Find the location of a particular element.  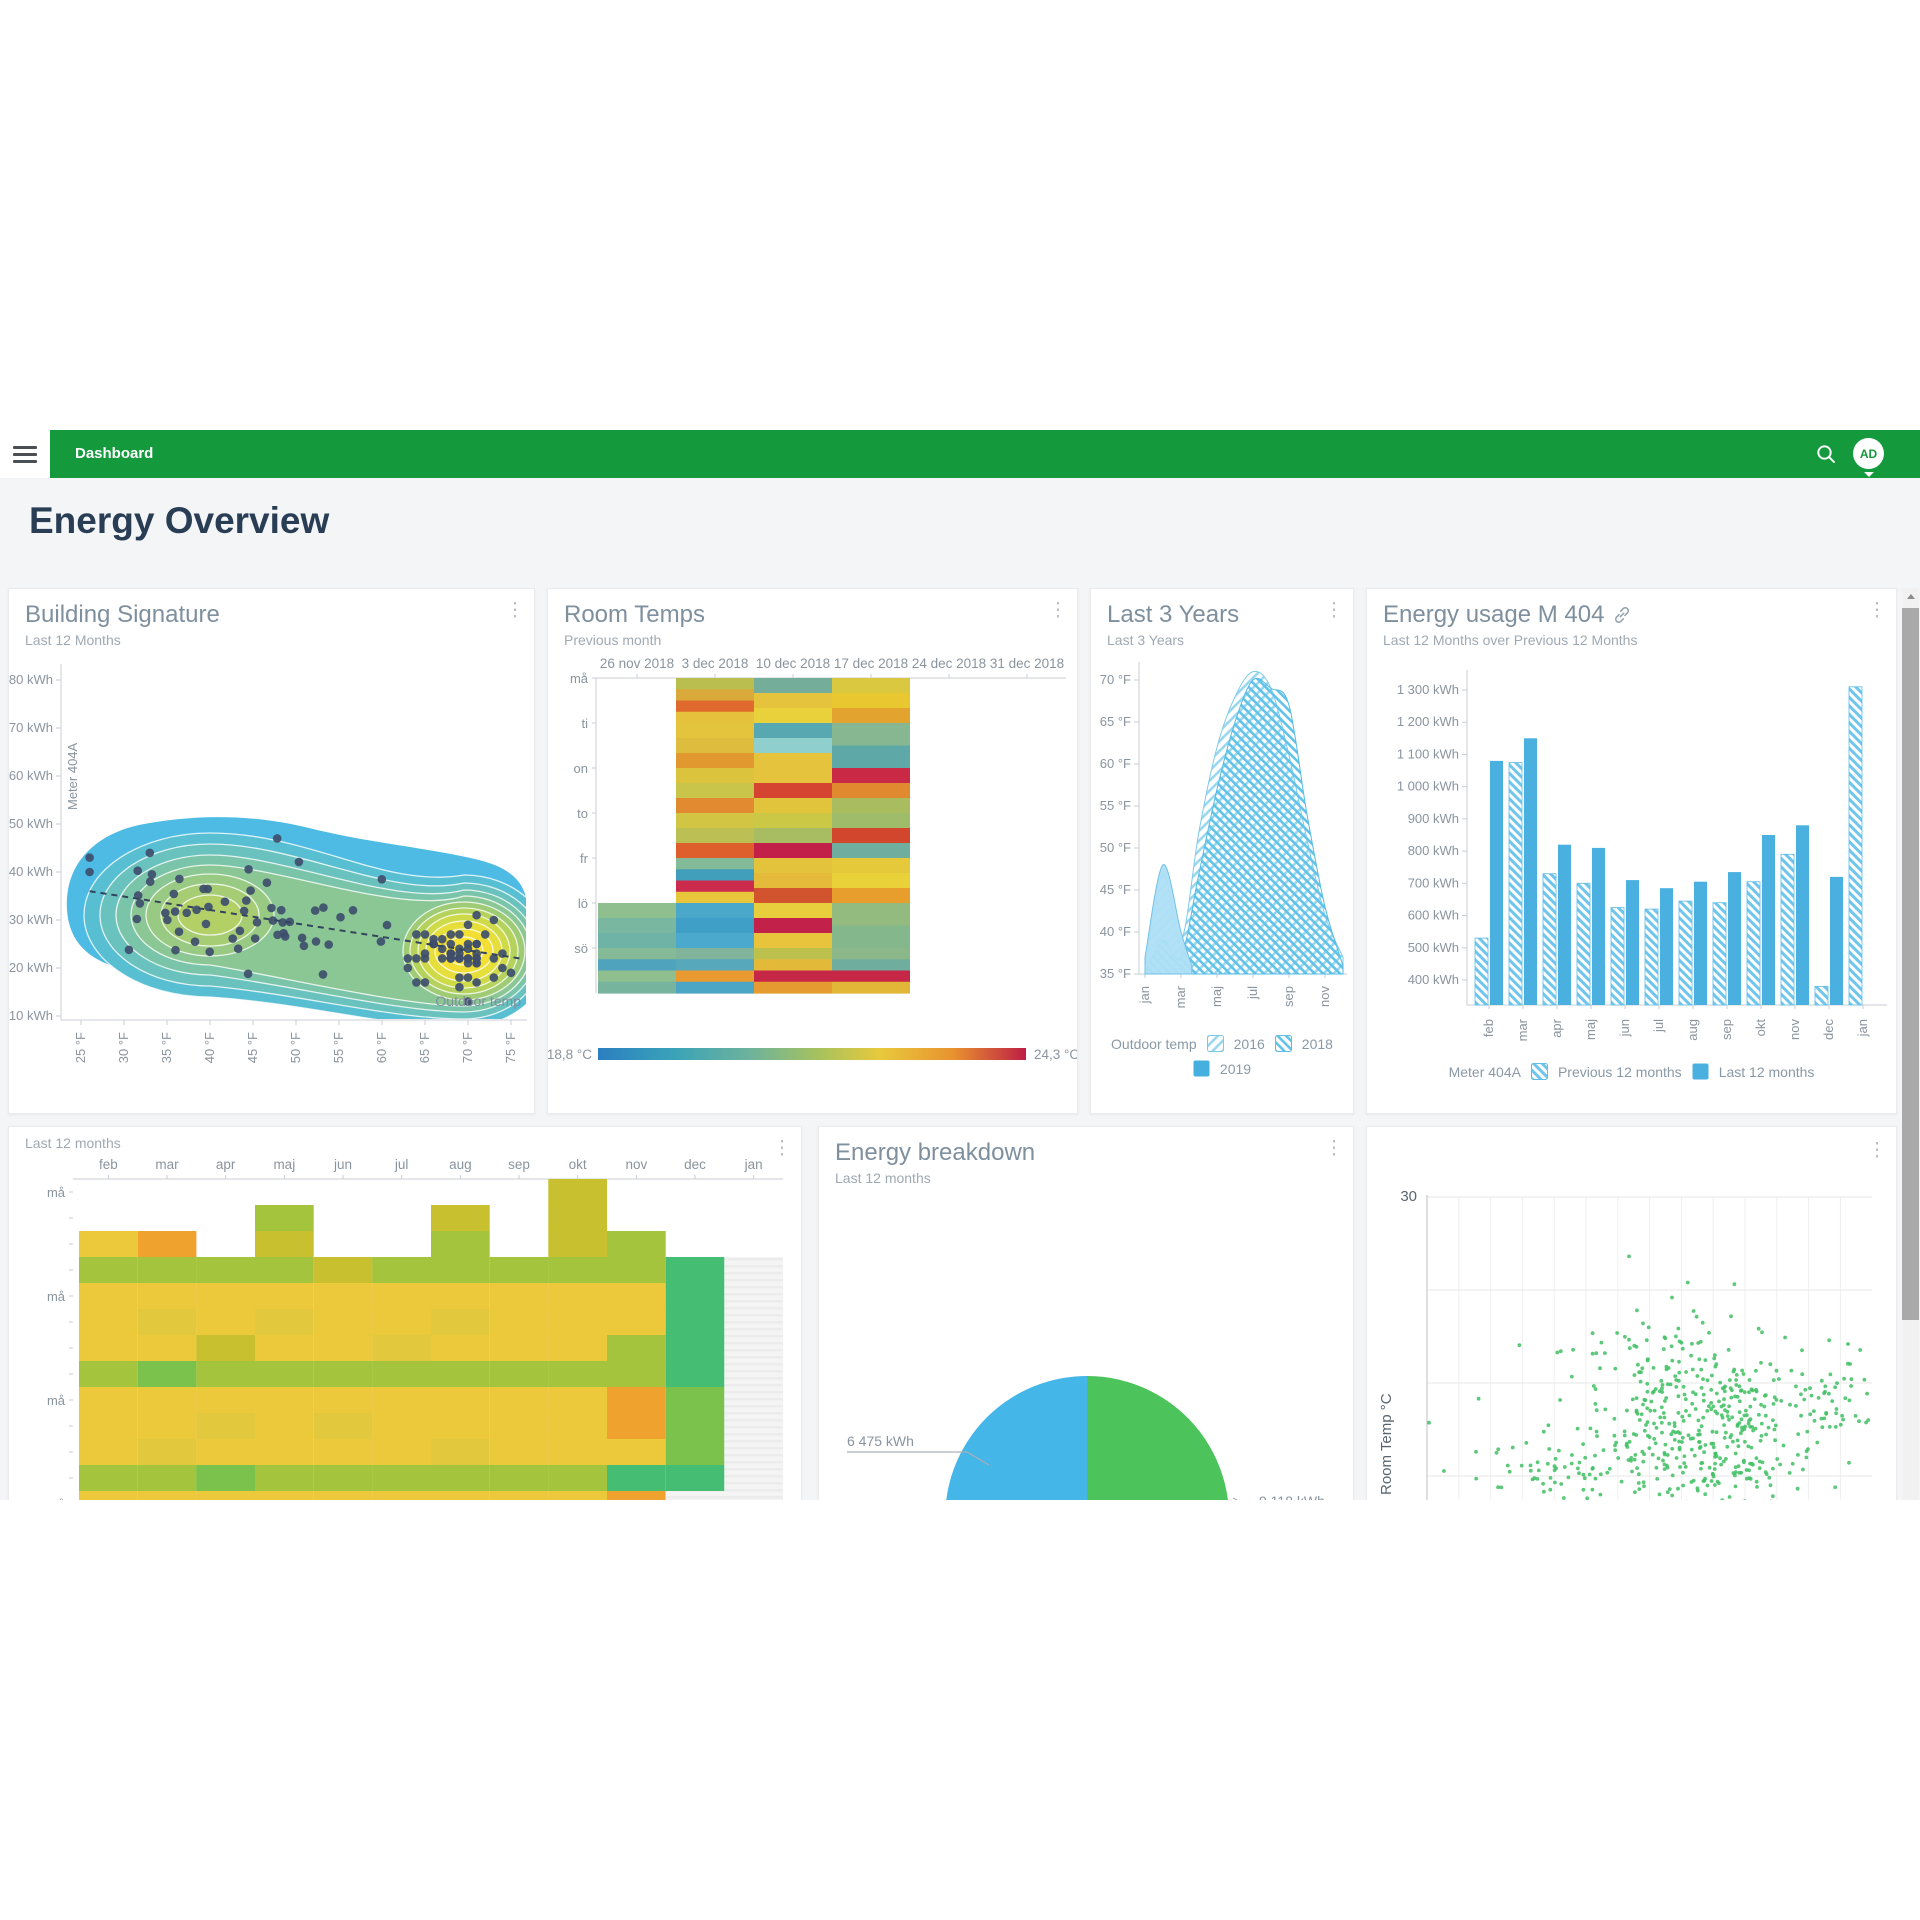

panel-title: Energy usage M 404 is located at coordinates (1494, 614).